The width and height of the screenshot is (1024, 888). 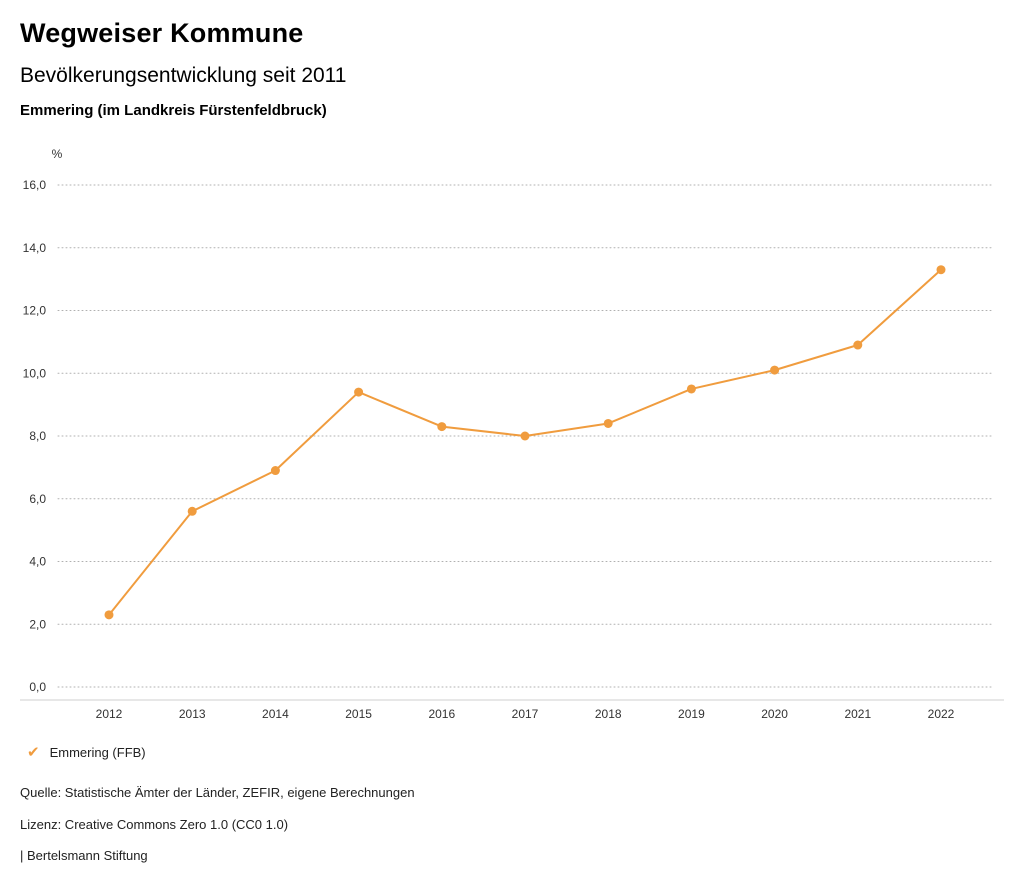 What do you see at coordinates (857, 714) in the screenshot?
I see `x-tick-label: 2021` at bounding box center [857, 714].